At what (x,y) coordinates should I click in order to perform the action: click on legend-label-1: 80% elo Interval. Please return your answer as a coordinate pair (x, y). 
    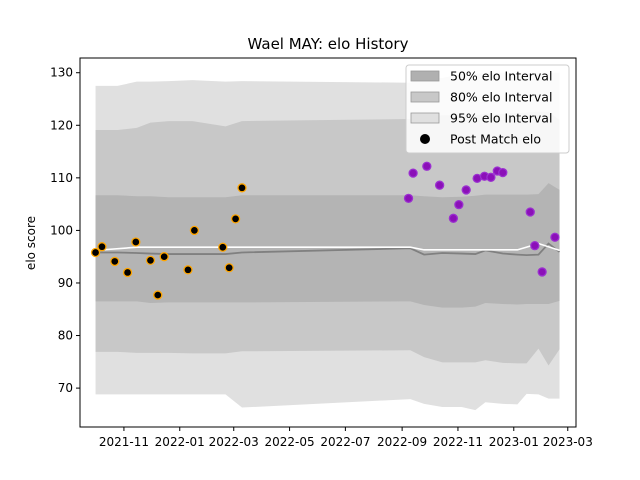
    Looking at the image, I should click on (501, 97).